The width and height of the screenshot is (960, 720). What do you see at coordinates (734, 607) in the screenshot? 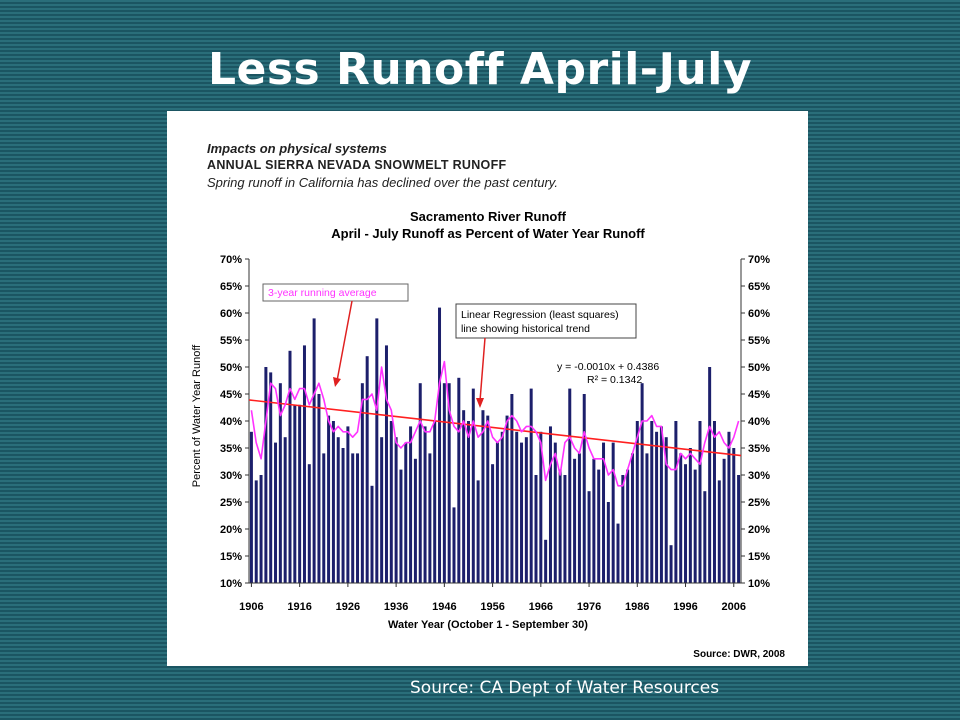
I see `x-tick-label: 2006` at bounding box center [734, 607].